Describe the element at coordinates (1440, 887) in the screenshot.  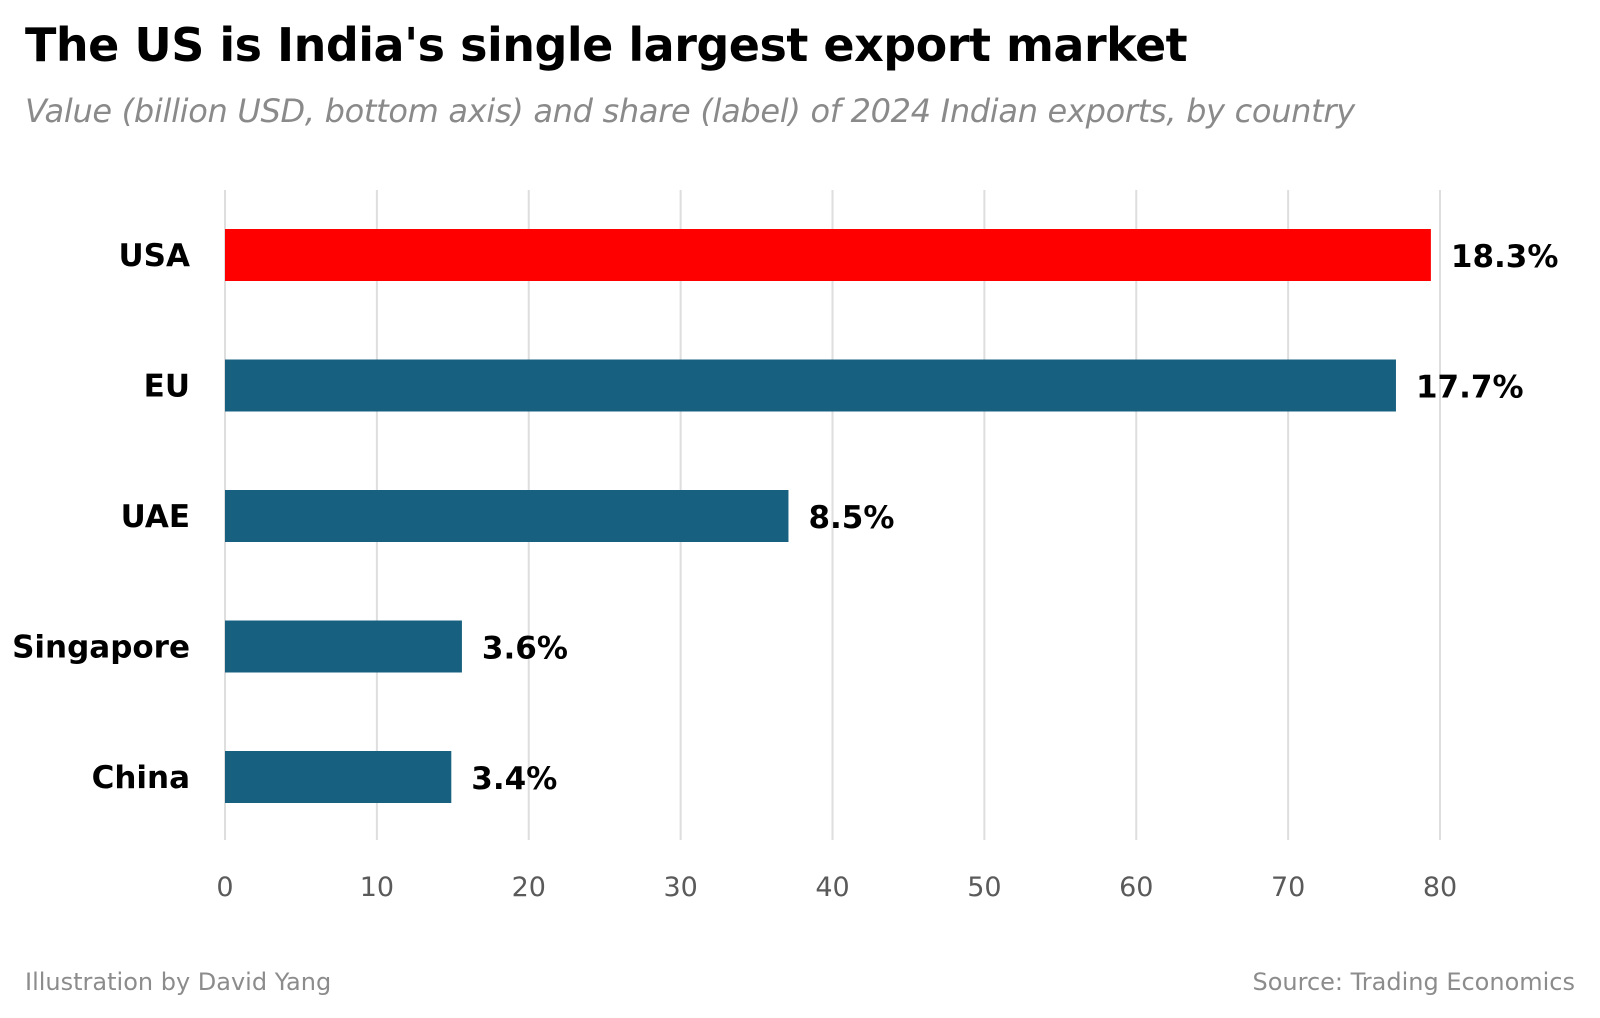
I see `x-tick-label-80: 80` at that location.